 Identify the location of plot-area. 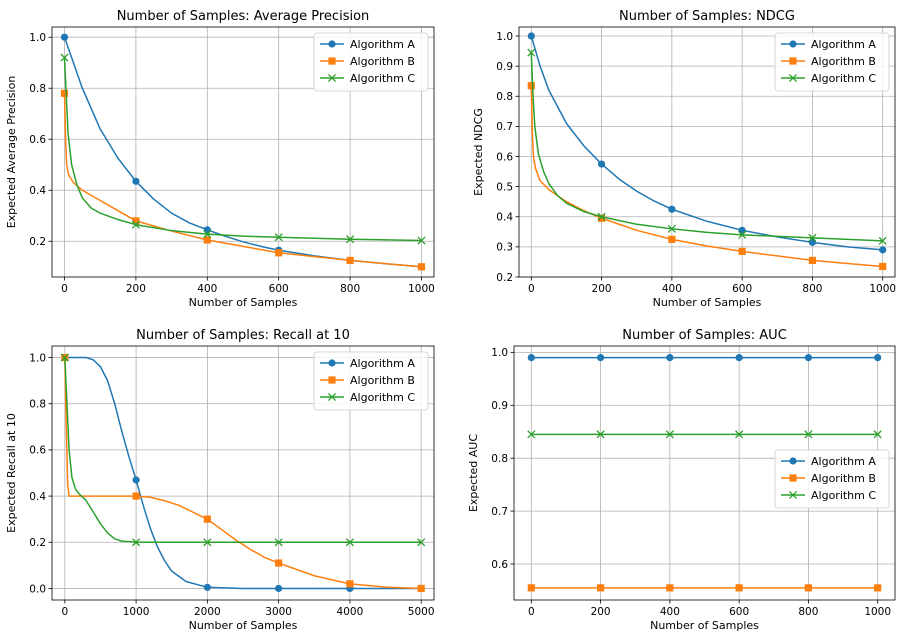
(704, 473).